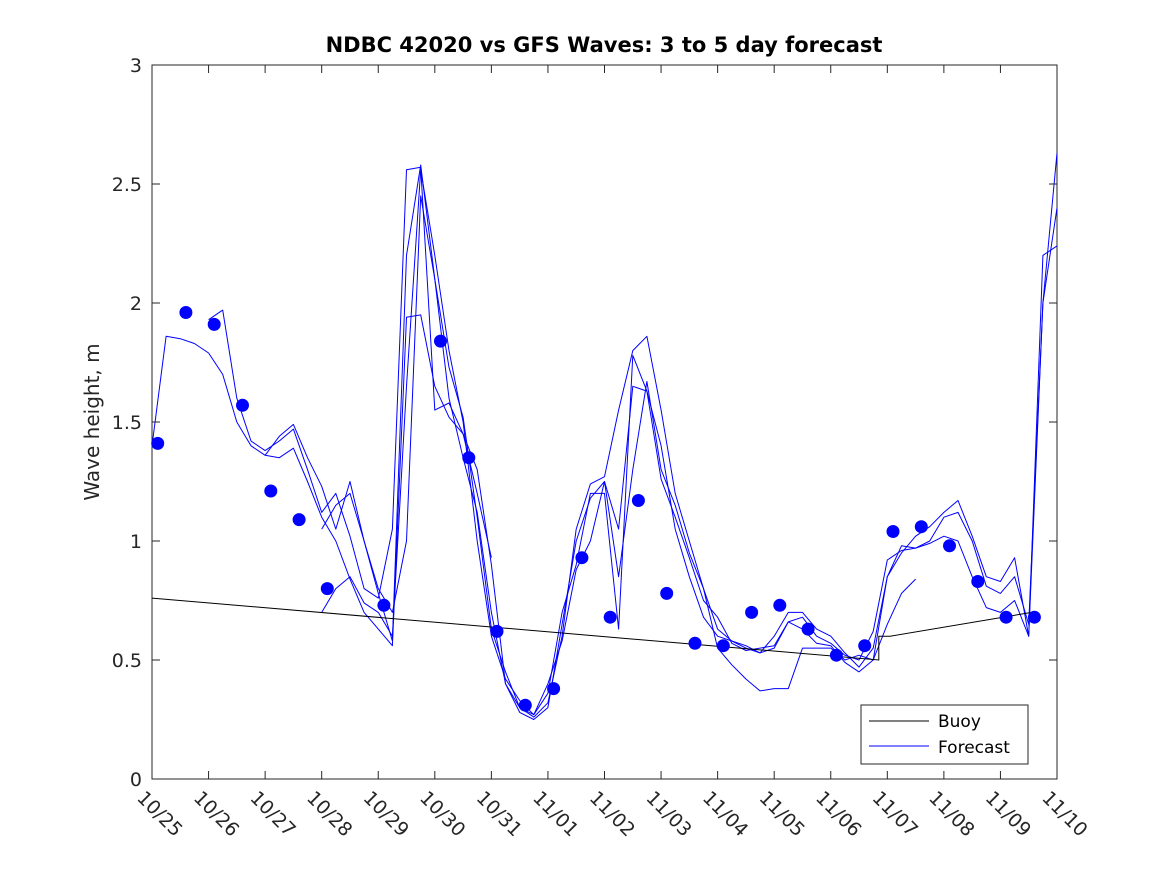  What do you see at coordinates (127, 185) in the screenshot?
I see `y-tick-label: 2.5` at bounding box center [127, 185].